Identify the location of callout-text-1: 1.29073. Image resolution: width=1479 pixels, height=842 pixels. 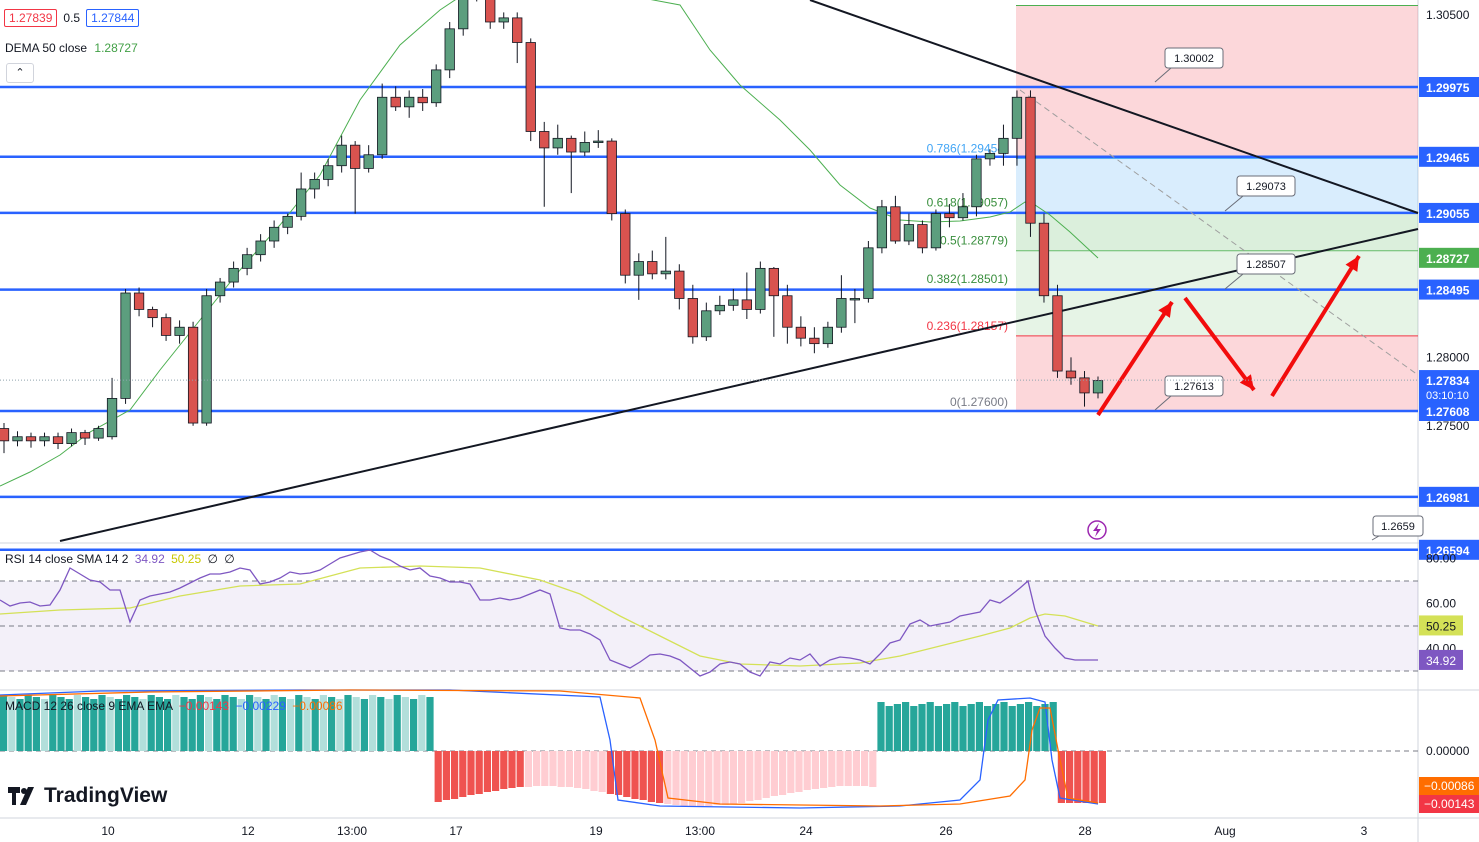
(1266, 187).